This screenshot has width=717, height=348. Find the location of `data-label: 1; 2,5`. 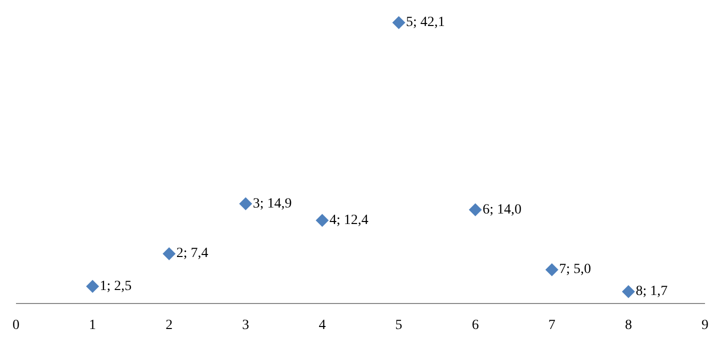

data-label: 1; 2,5 is located at coordinates (116, 286).